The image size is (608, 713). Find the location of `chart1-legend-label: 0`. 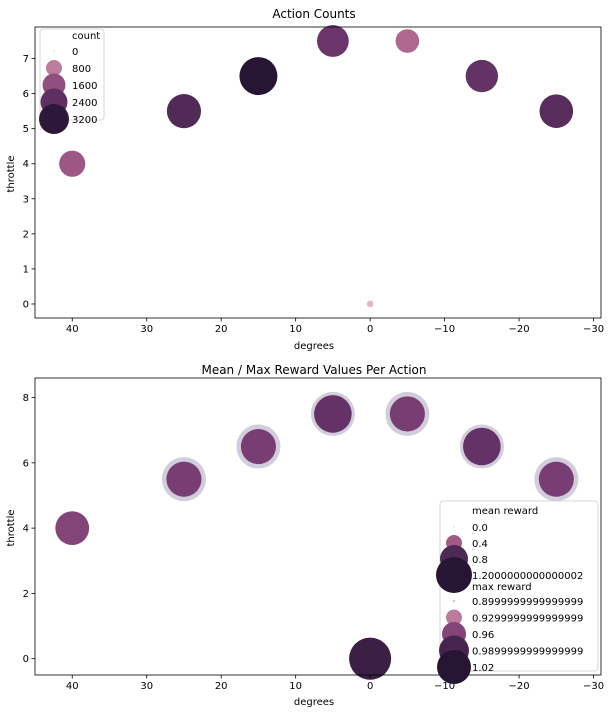

chart1-legend-label: 0 is located at coordinates (75, 52).